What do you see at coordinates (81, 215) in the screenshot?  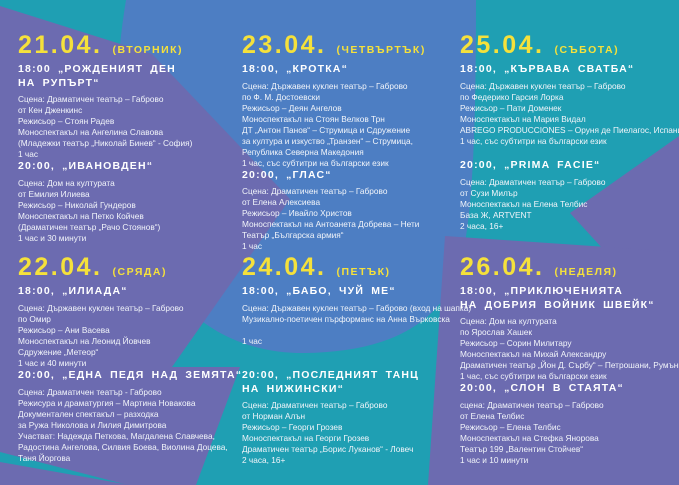 I see `event-detail-line: Моноспектакъл на Петко Койчев` at bounding box center [81, 215].